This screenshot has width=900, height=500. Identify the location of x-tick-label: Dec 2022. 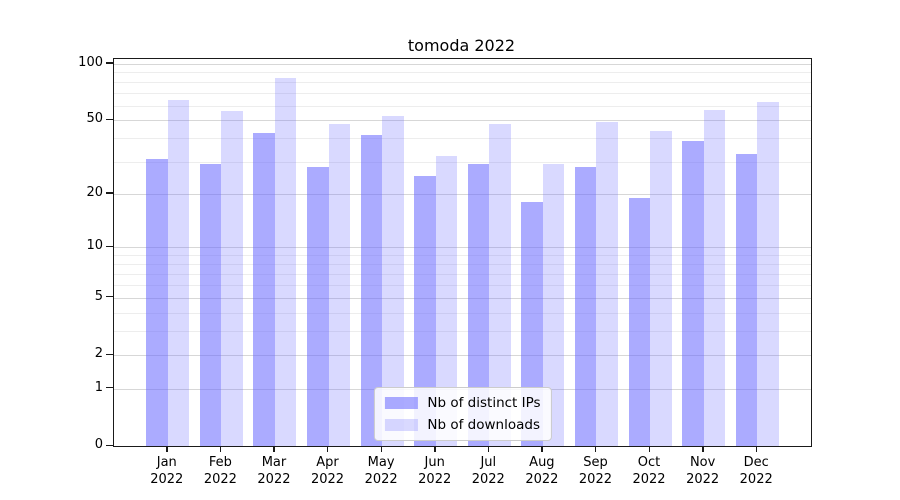
(756, 471).